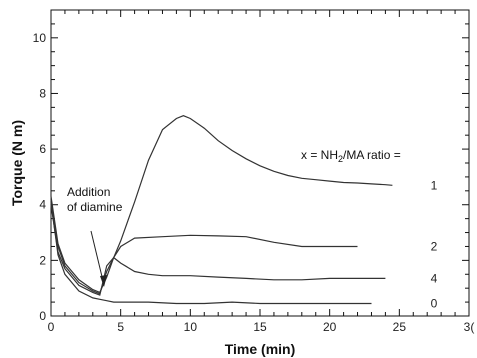 The image size is (477, 358). What do you see at coordinates (434, 303) in the screenshot?
I see `series-label-0: 0` at bounding box center [434, 303].